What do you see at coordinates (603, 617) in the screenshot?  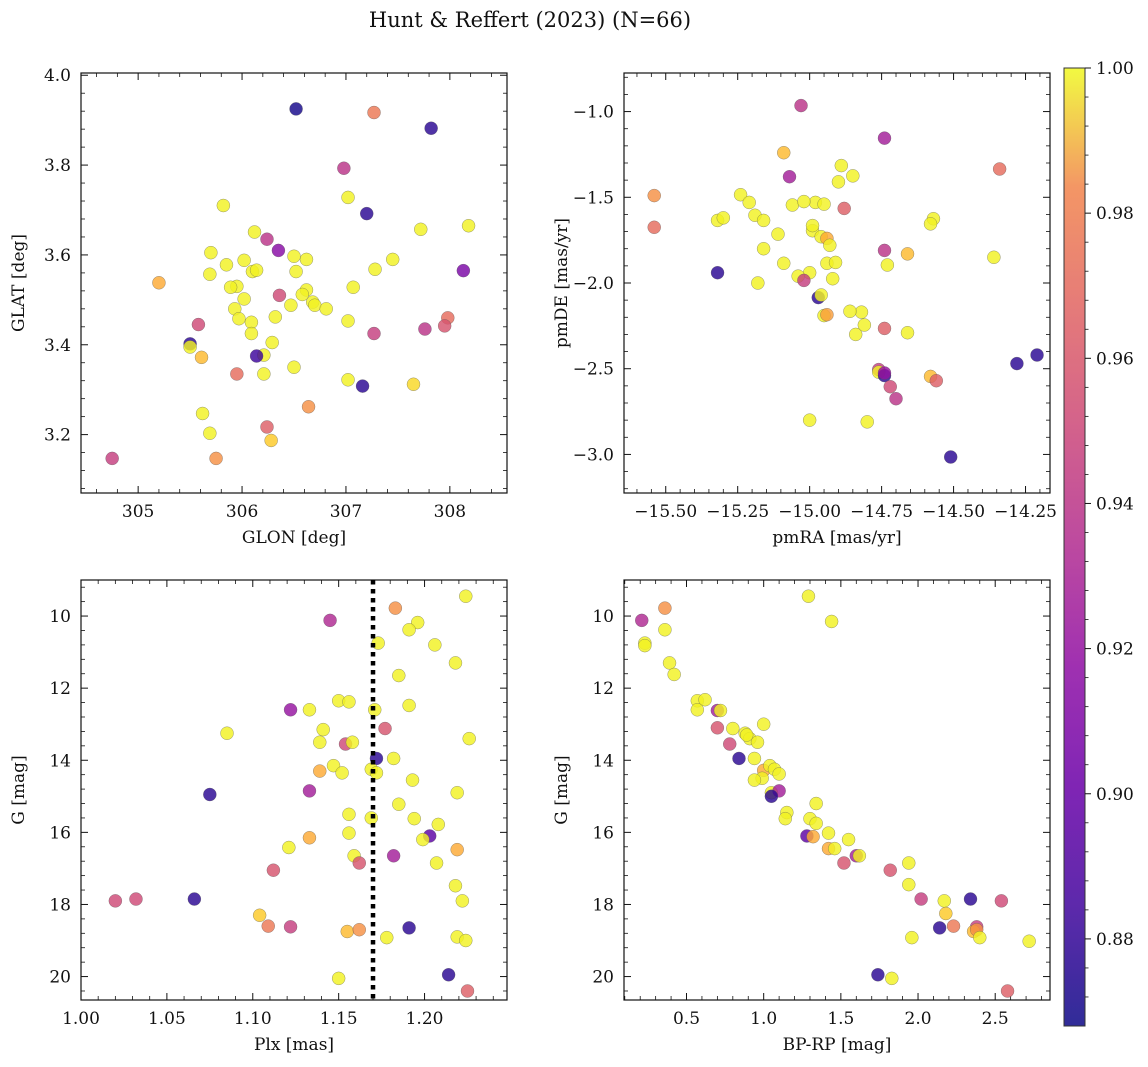 I see `y-tick-label: 10` at bounding box center [603, 617].